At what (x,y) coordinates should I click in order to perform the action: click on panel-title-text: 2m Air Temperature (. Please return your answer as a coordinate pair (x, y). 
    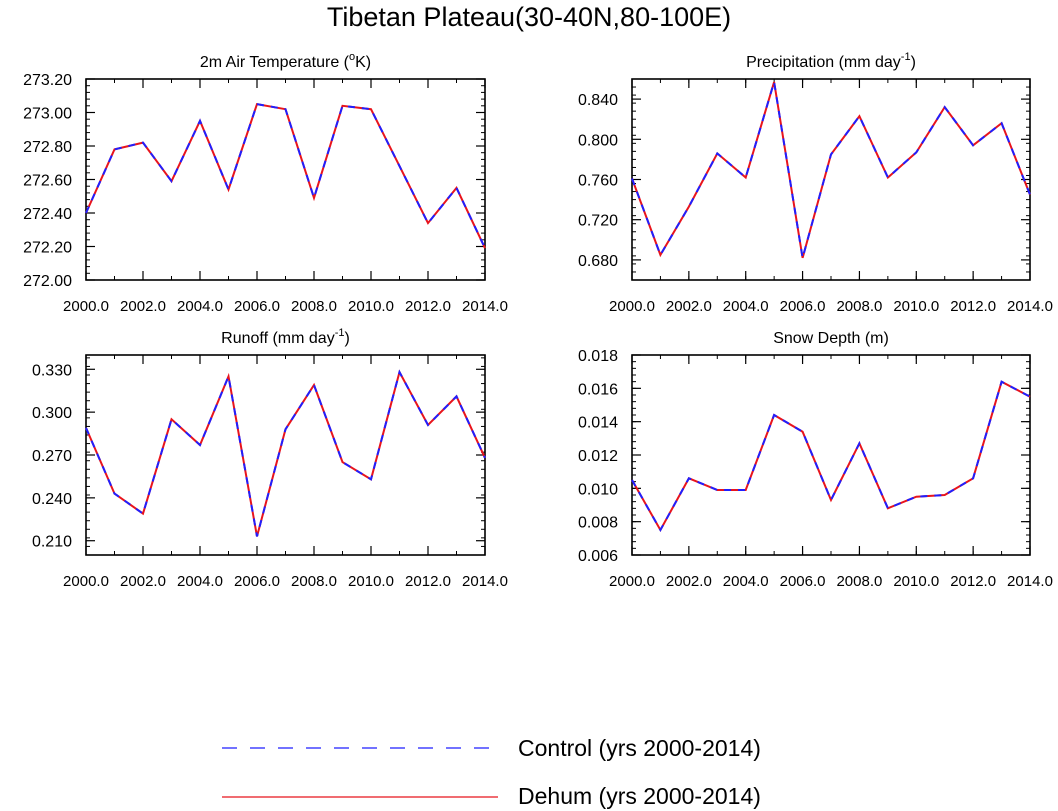
    Looking at the image, I should click on (275, 62).